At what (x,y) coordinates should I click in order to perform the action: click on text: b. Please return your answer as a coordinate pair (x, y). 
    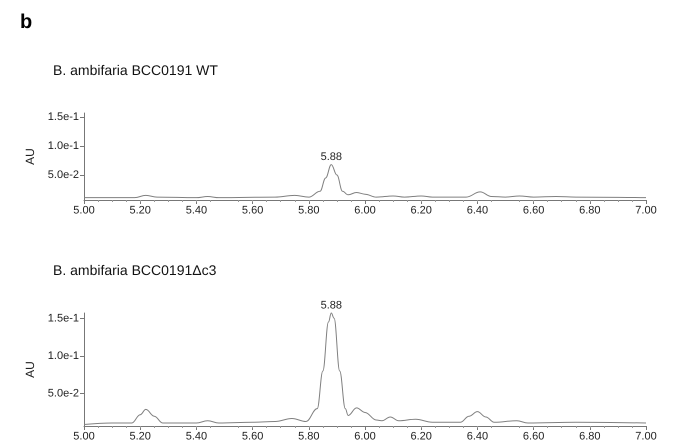
    Looking at the image, I should click on (26, 22).